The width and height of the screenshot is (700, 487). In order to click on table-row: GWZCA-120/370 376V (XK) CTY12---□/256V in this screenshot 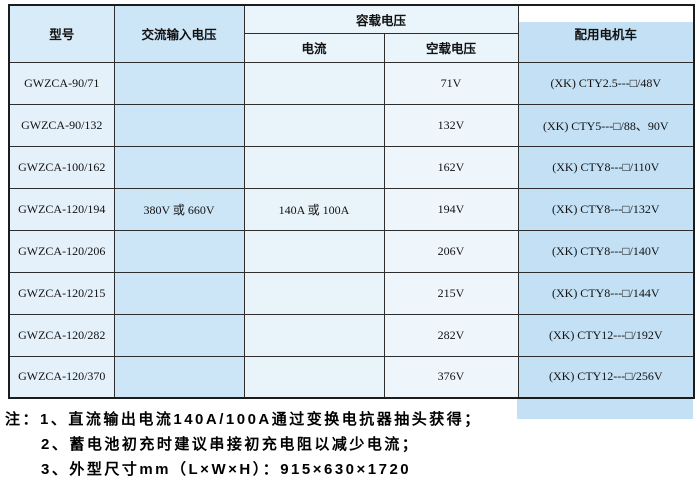, I will do `click(351, 377)`.